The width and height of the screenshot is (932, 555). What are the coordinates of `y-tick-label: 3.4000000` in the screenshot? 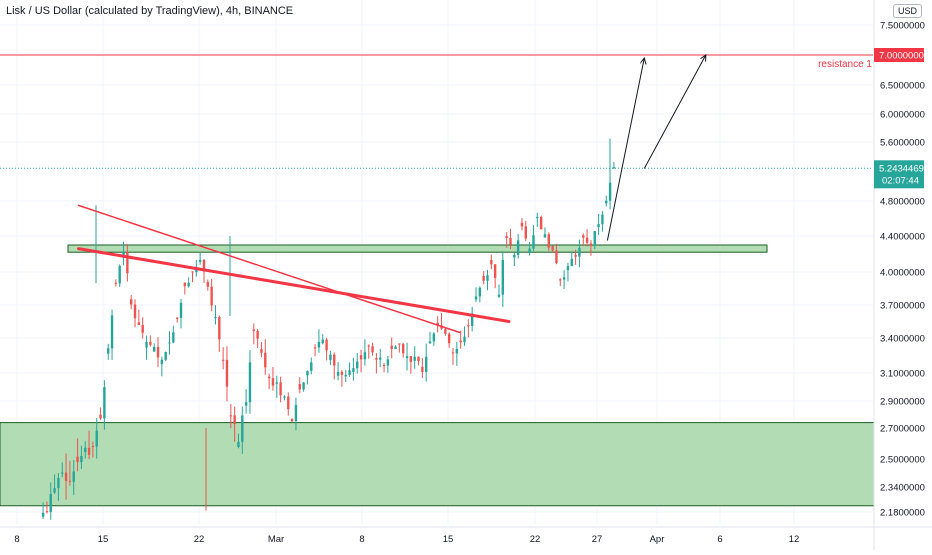 It's located at (902, 339).